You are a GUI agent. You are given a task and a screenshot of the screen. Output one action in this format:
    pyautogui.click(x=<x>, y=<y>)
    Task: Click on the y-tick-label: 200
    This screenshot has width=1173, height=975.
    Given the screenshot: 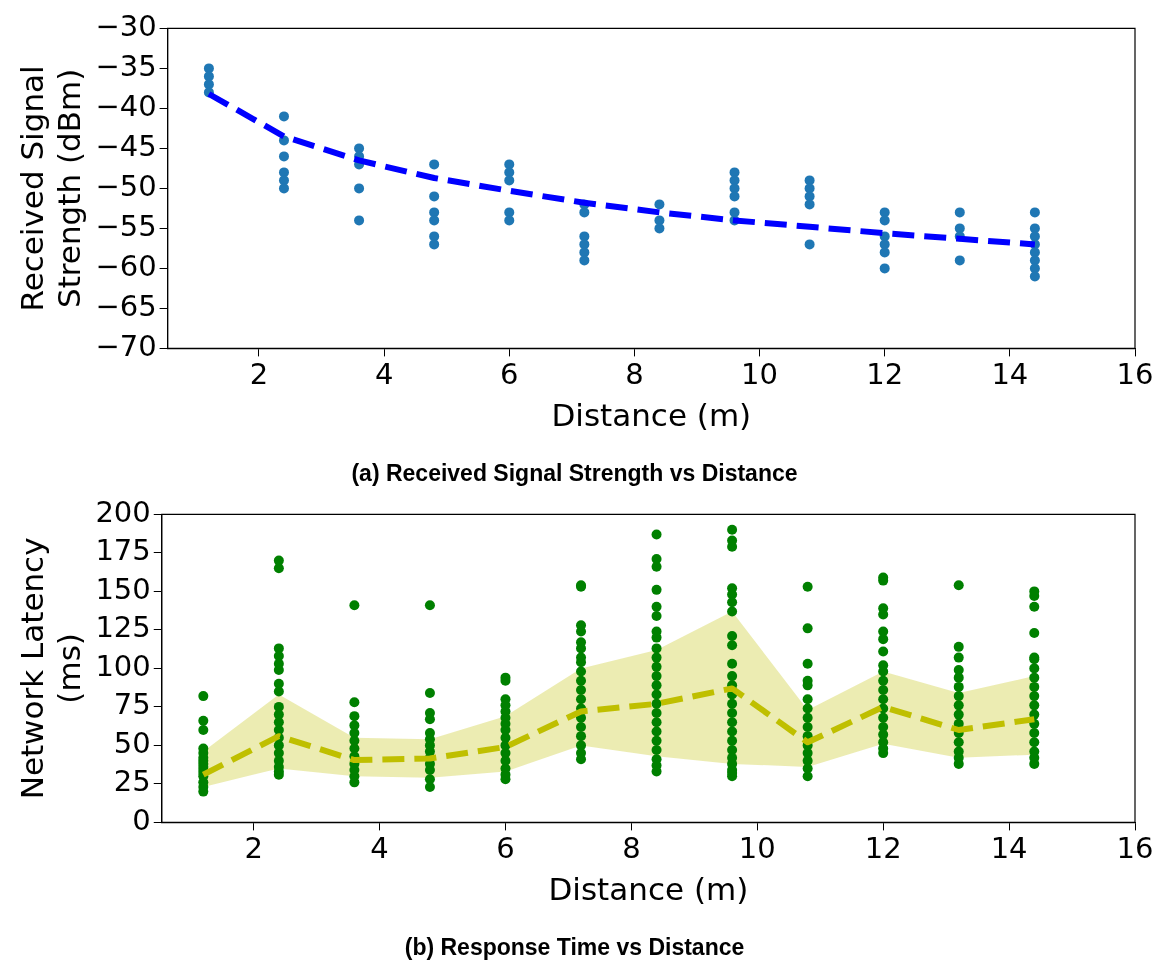 What is the action you would take?
    pyautogui.click(x=123, y=511)
    